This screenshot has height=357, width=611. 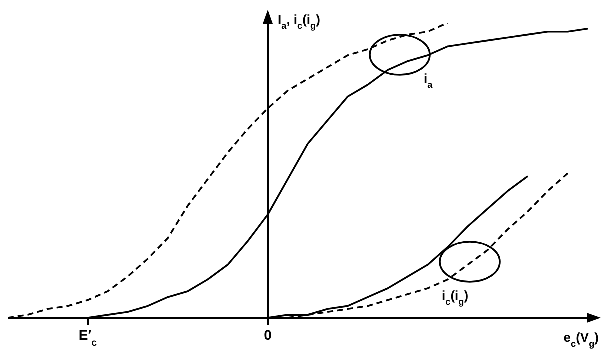 What do you see at coordinates (455, 297) in the screenshot?
I see `annotation: i$_{c}$(i$_{g}$)` at bounding box center [455, 297].